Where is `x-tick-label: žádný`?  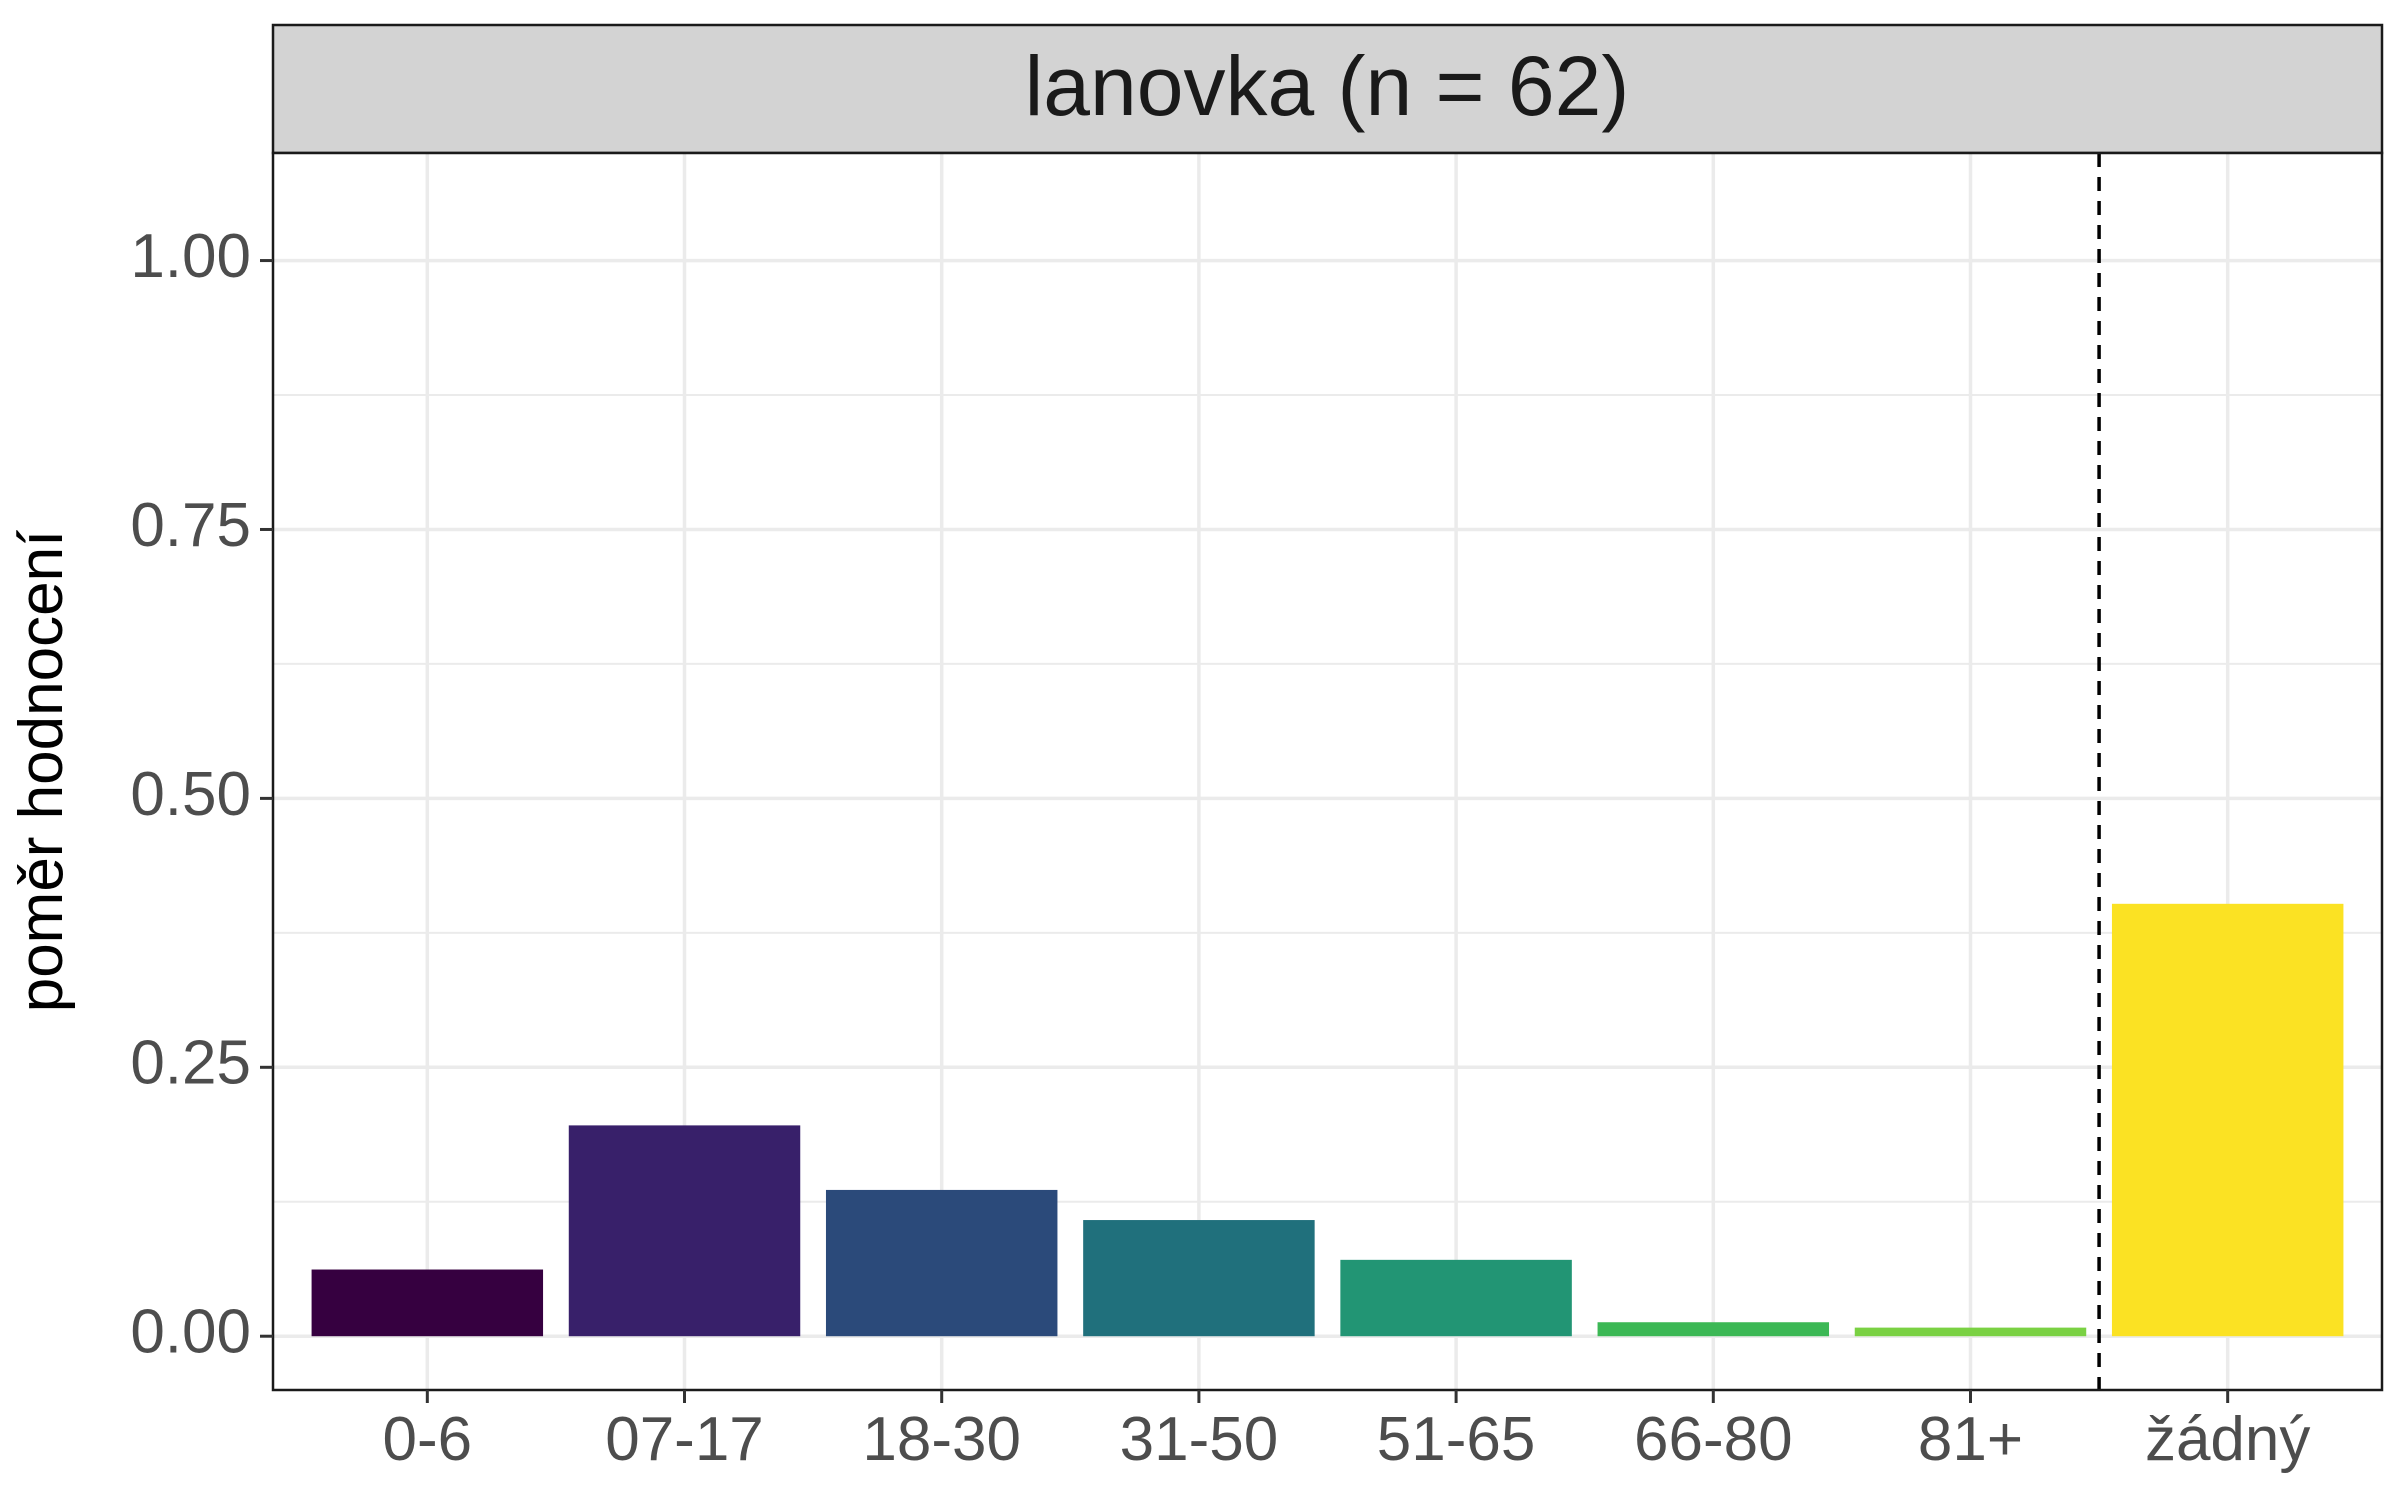 x-tick-label: žádný is located at coordinates (2227, 1439).